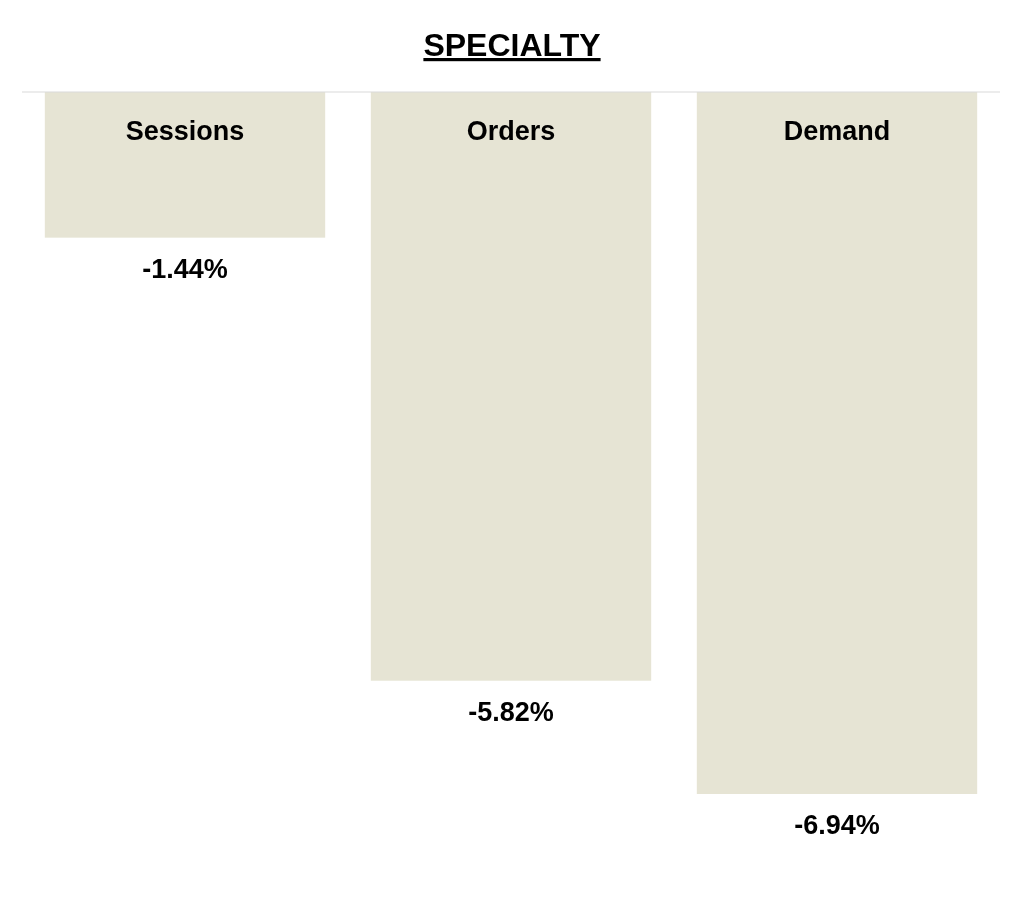 The width and height of the screenshot is (1024, 924). Describe the element at coordinates (185, 268) in the screenshot. I see `data-label: -1.44%` at that location.